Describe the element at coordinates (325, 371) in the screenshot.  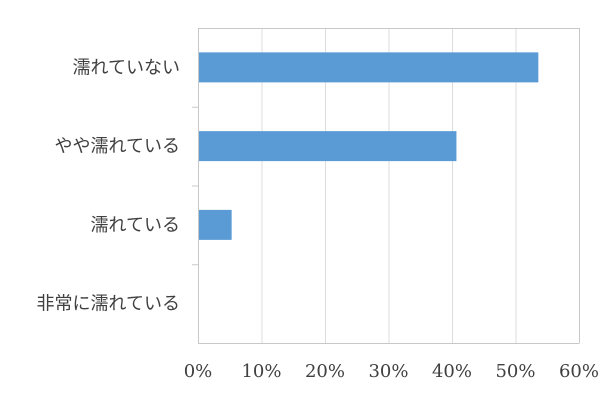
I see `x-tick-label: 20%` at that location.